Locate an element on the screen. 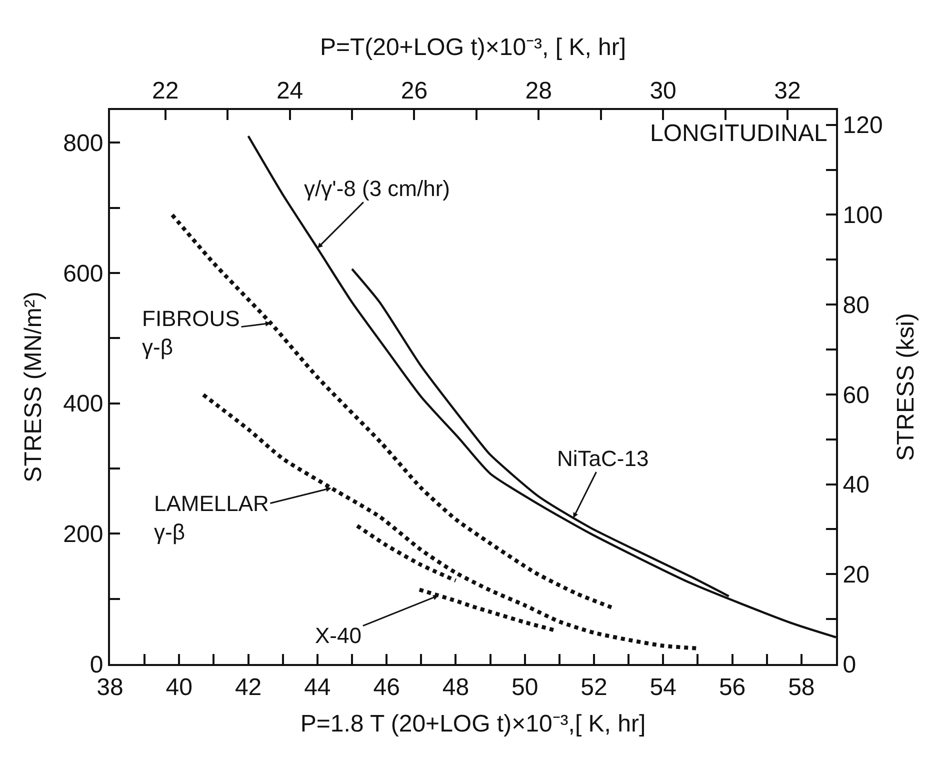 The width and height of the screenshot is (946, 764). x2-tick-label: 24 is located at coordinates (290, 90).